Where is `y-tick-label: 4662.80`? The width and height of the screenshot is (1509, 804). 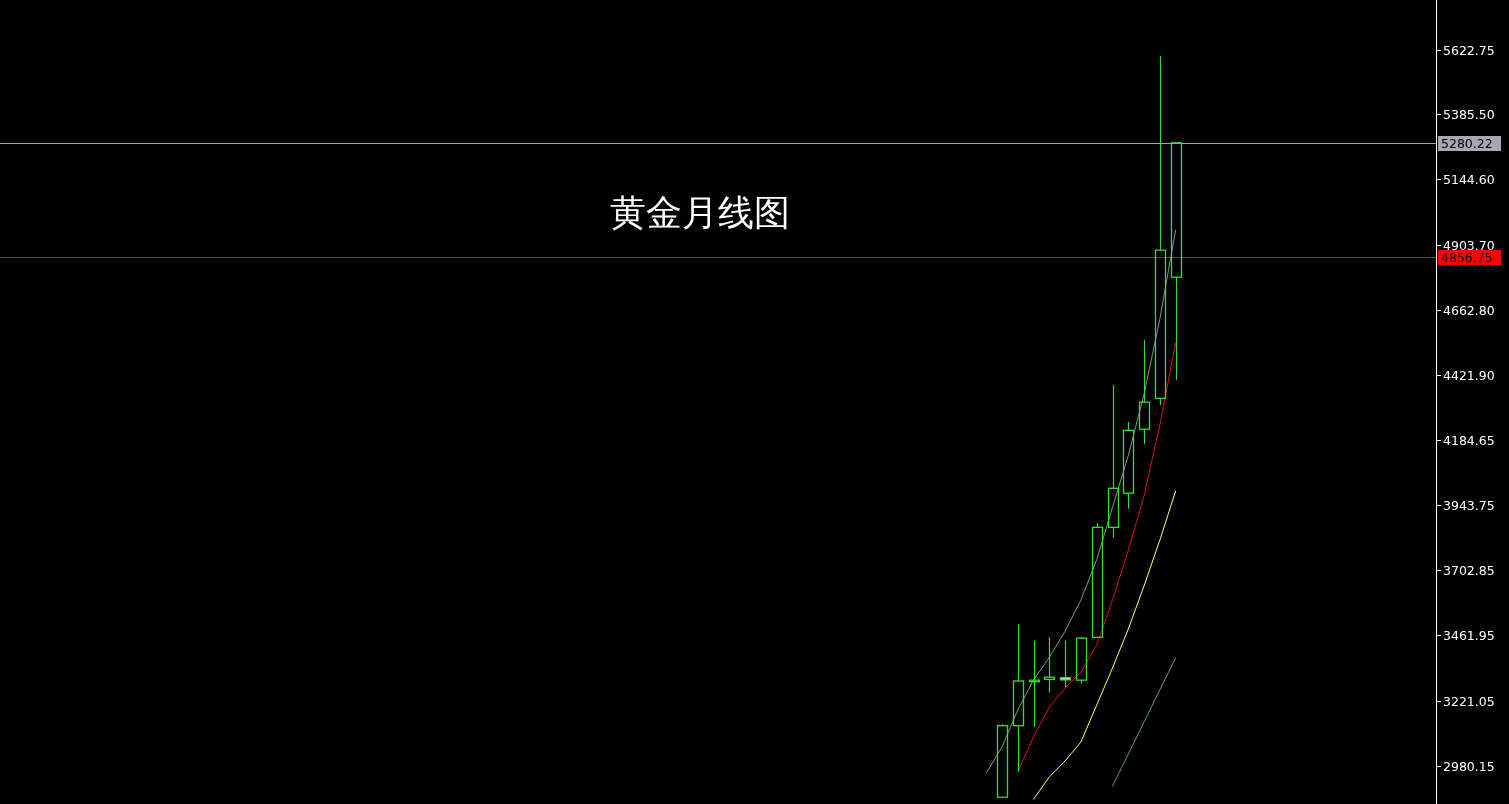 y-tick-label: 4662.80 is located at coordinates (1469, 310).